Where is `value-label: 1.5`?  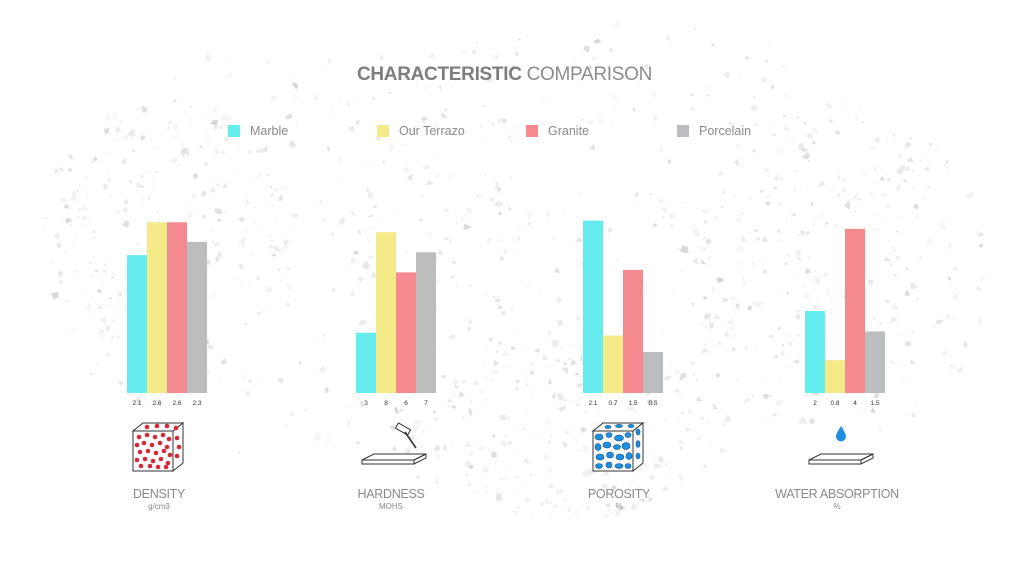
value-label: 1.5 is located at coordinates (632, 403).